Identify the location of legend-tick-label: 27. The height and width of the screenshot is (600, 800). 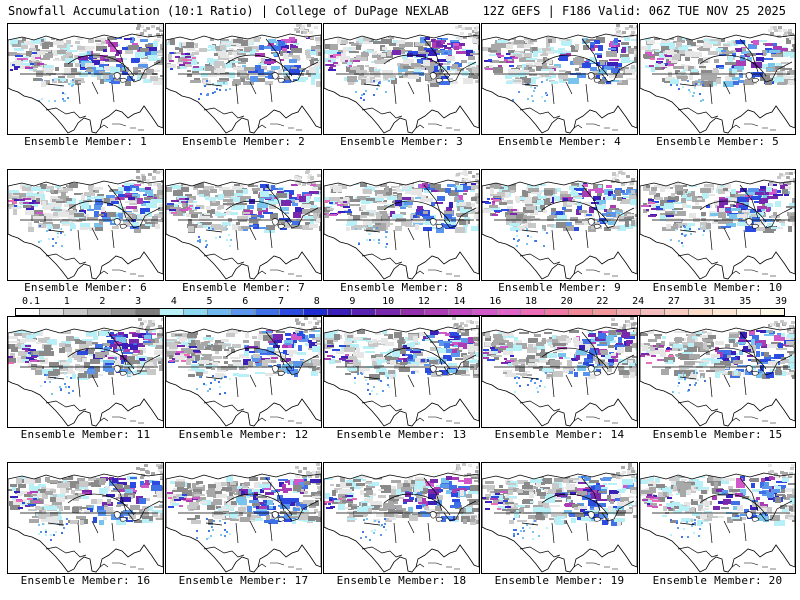
(673, 301).